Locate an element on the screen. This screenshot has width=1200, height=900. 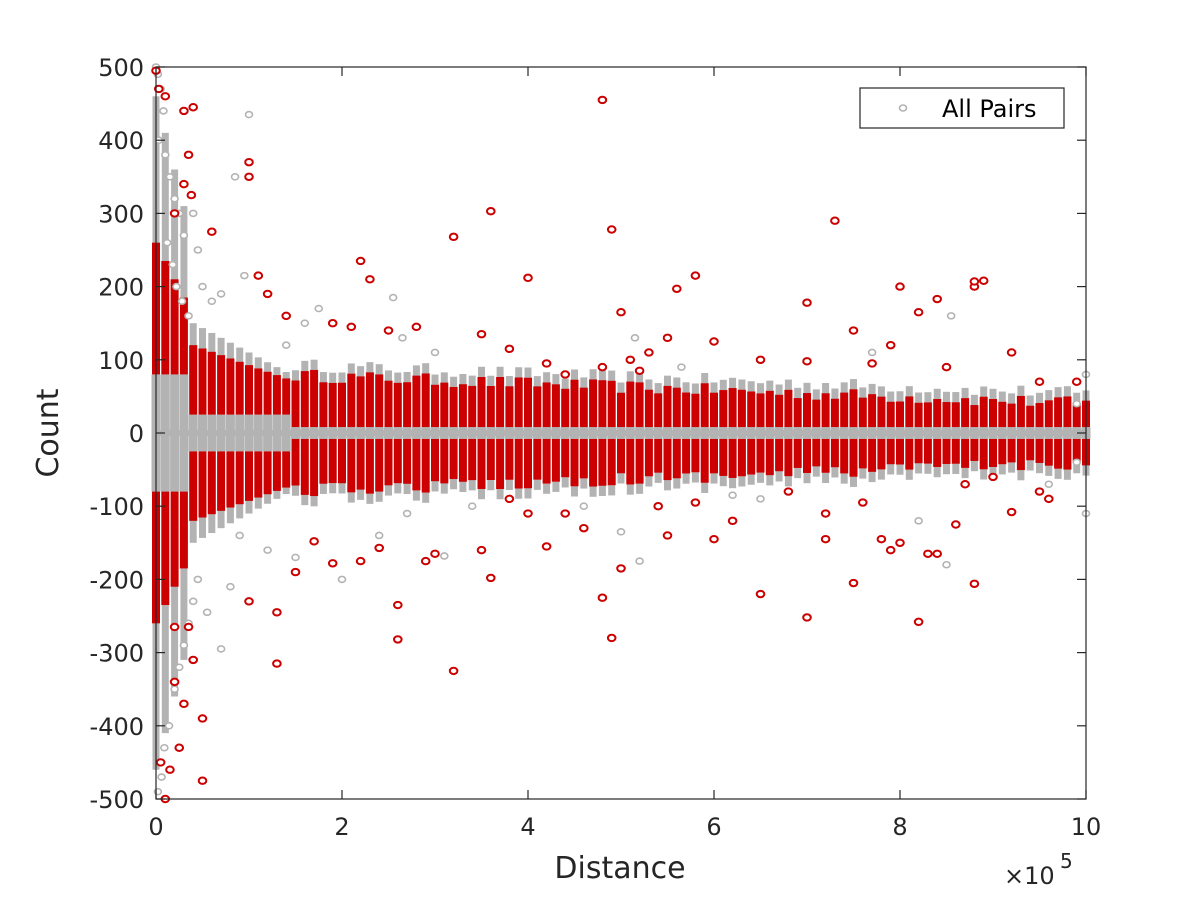
y-tick-label: 400 is located at coordinates (121, 141).